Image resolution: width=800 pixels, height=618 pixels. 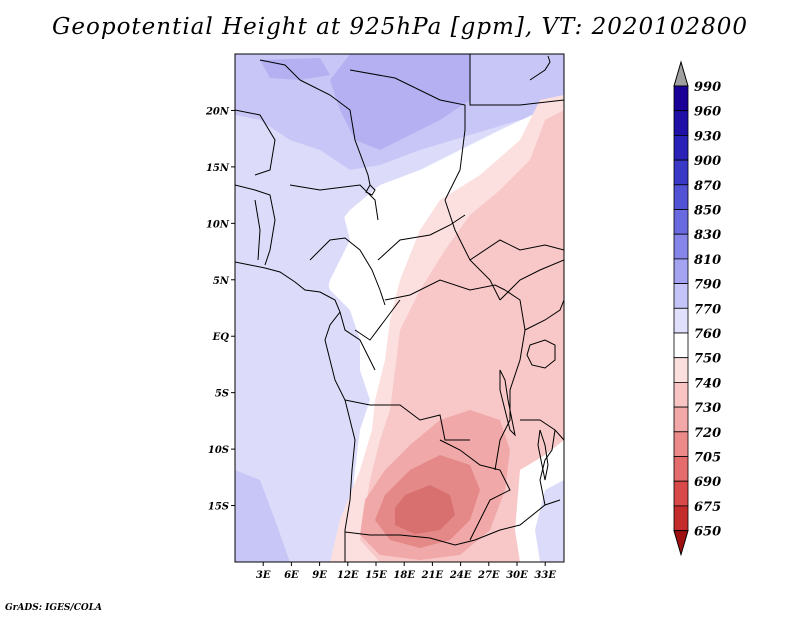 What do you see at coordinates (707, 87) in the screenshot?
I see `colorbar-label: 990` at bounding box center [707, 87].